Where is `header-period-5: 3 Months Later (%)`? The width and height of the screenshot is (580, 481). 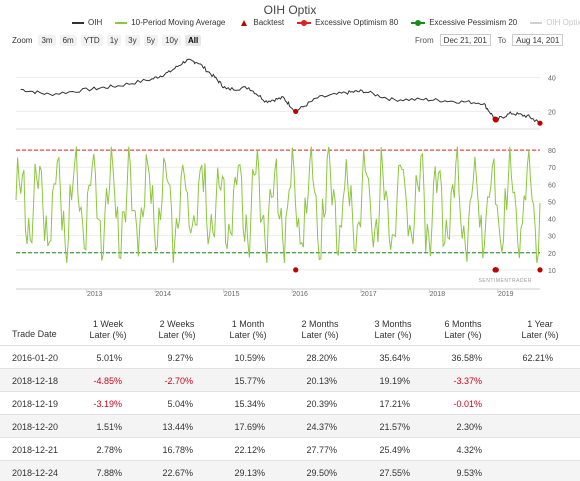
header-period-5: 3 Months Later (%) is located at coordinates (393, 330).